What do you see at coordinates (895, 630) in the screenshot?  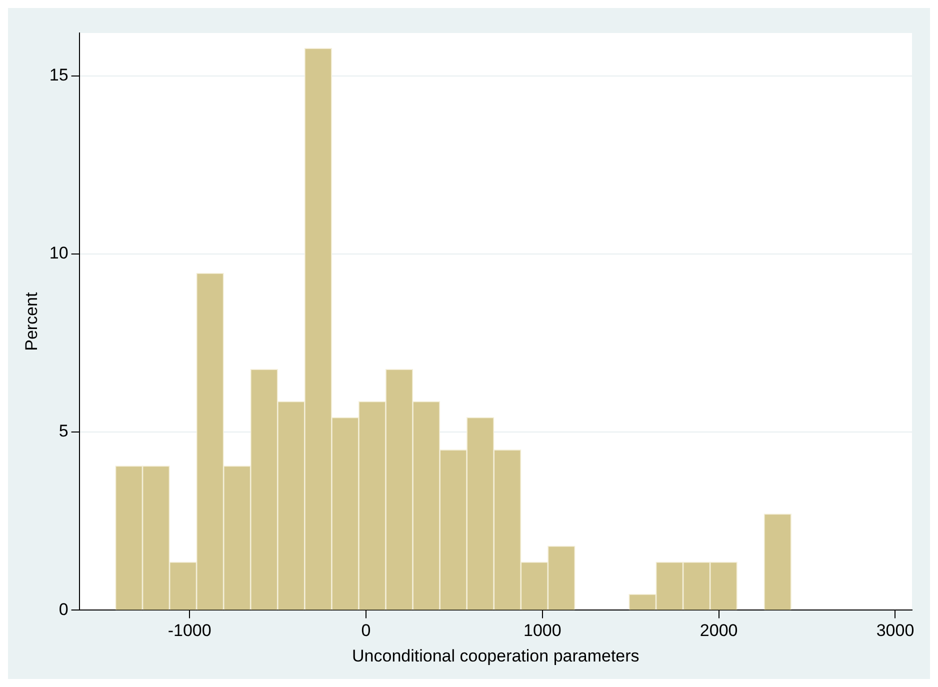 I see `x-tick-label: 3000` at bounding box center [895, 630].